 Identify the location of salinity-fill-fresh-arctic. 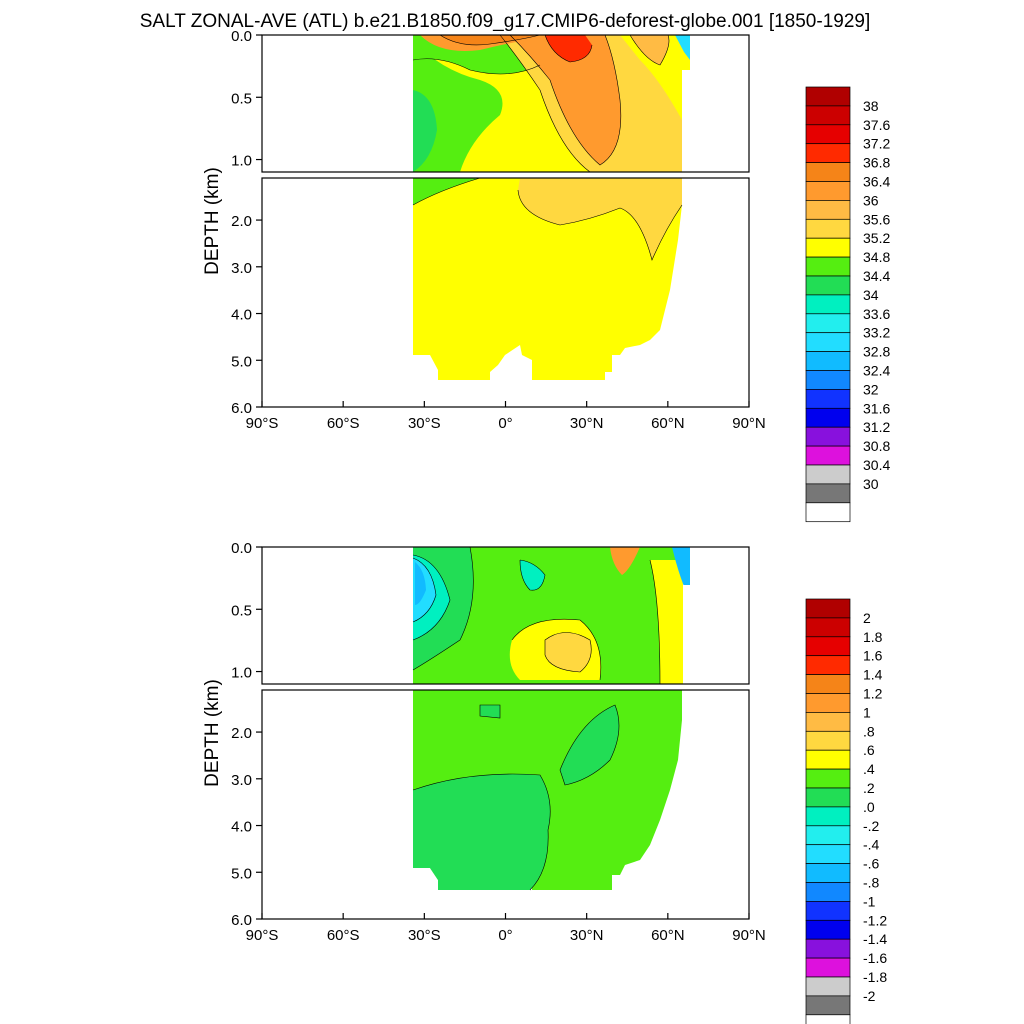
(682, 47).